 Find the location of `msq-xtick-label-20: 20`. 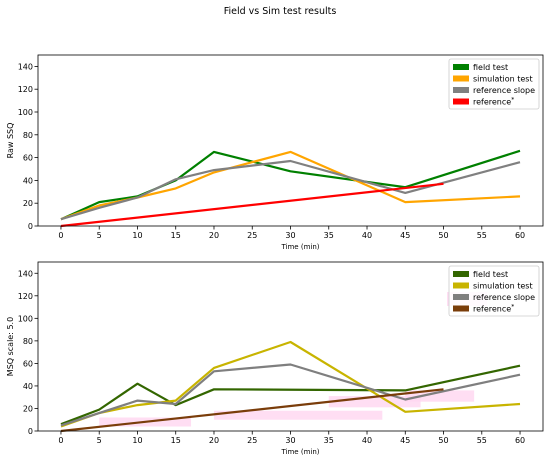

msq-xtick-label-20: 20 is located at coordinates (214, 440).